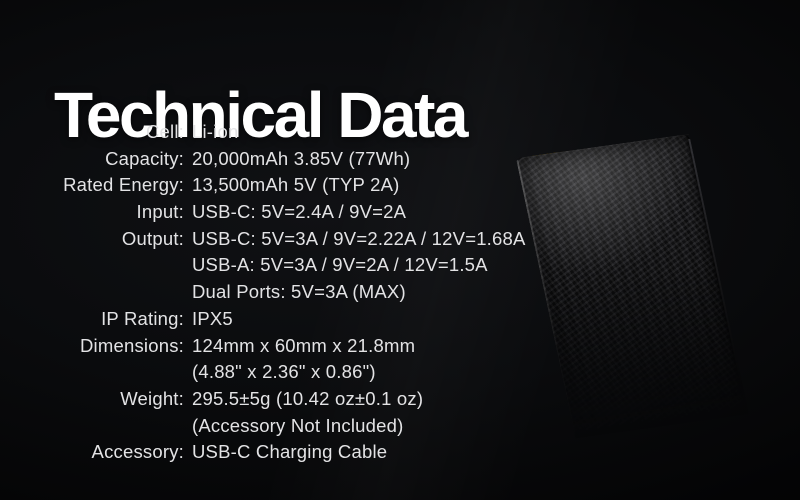 This screenshot has height=500, width=800. Describe the element at coordinates (284, 372) in the screenshot. I see `spec-value: (4.88" x 2.36" x 0.86")` at that location.